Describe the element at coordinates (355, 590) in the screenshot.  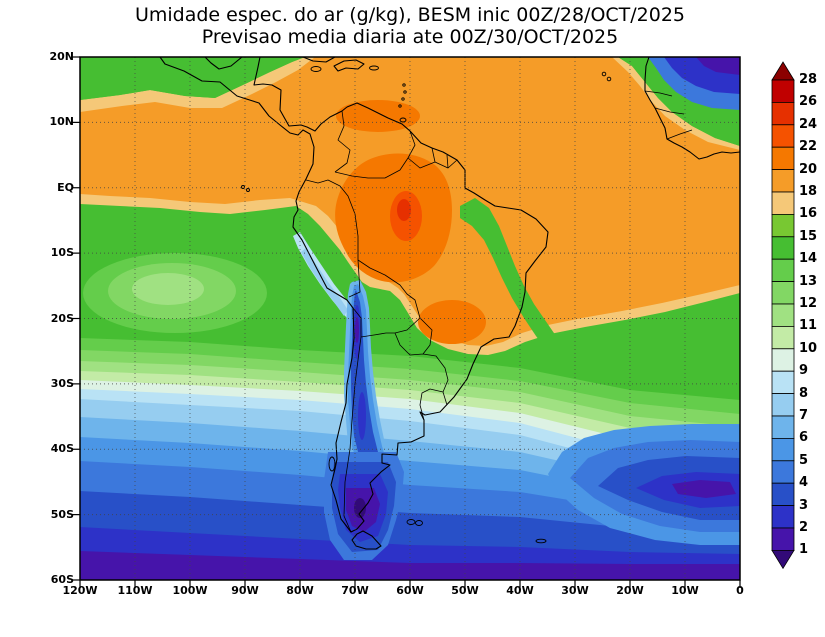
I see `lon-tick-label: 70W` at that location.